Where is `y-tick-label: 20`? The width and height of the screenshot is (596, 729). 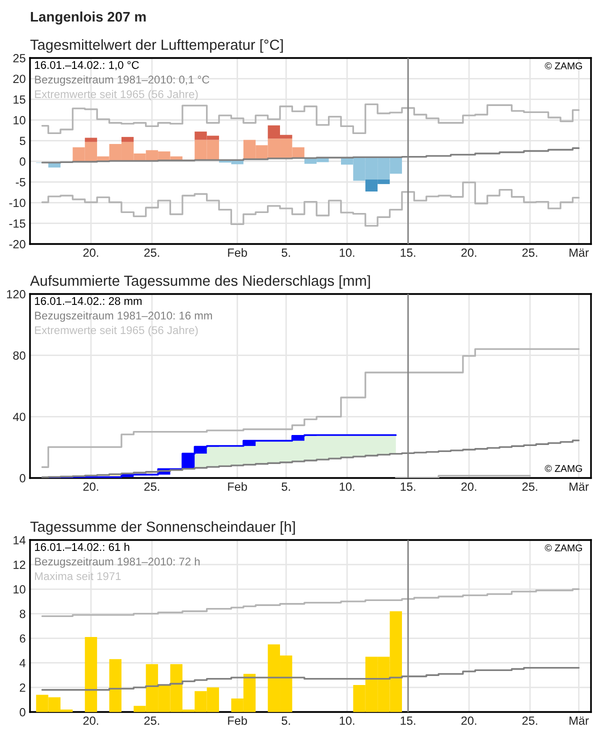 y-tick-label: 20 is located at coordinates (19, 79).